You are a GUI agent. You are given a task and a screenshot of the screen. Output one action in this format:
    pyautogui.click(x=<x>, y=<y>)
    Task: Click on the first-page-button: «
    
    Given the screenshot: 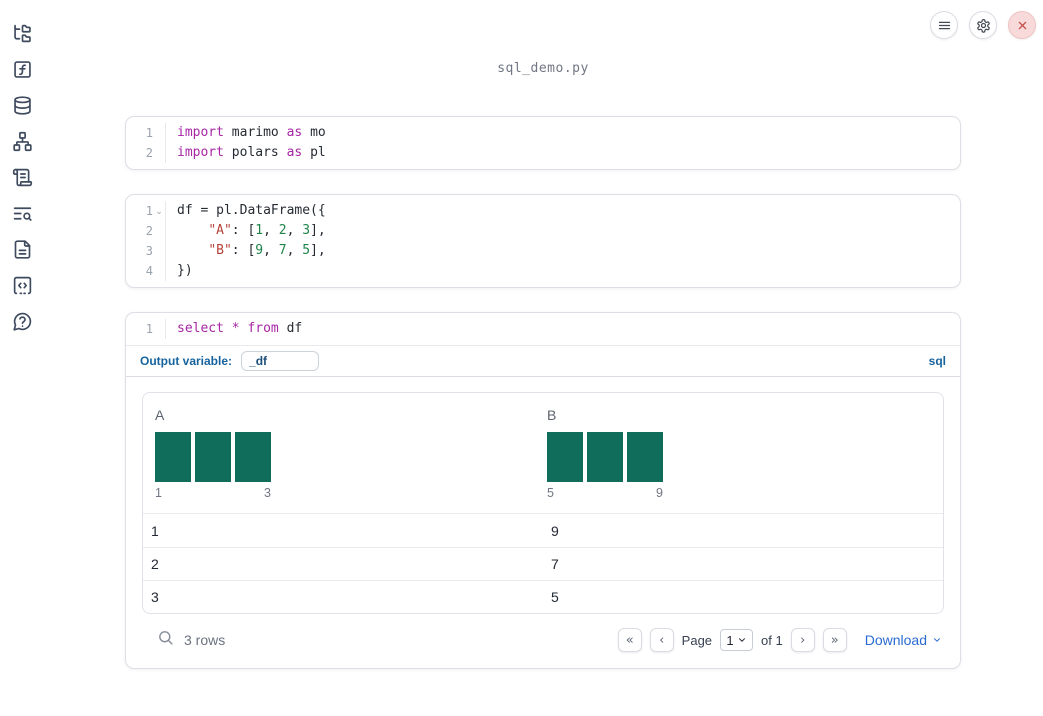 What is the action you would take?
    pyautogui.click(x=629, y=640)
    